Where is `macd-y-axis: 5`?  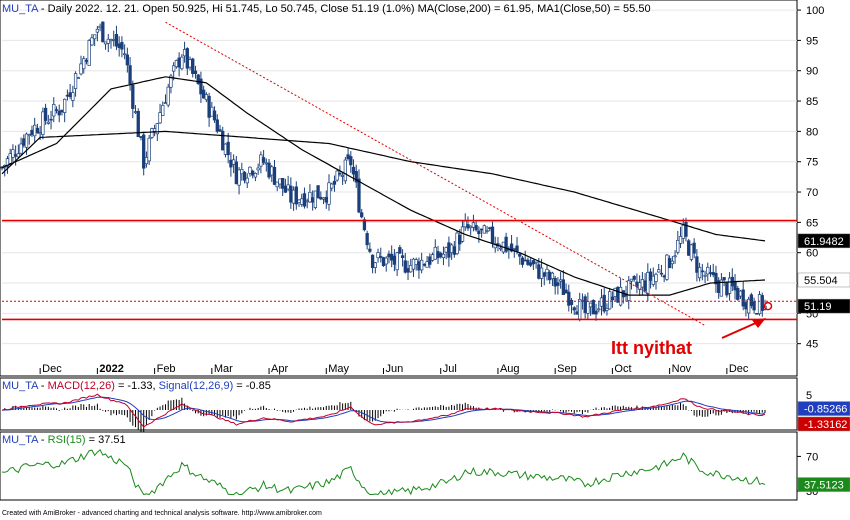 macd-y-axis: 5 is located at coordinates (809, 396).